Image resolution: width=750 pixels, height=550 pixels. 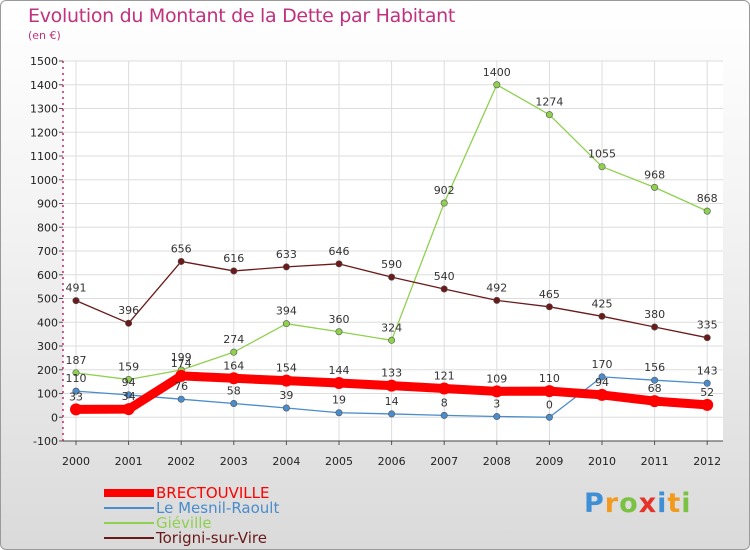 What do you see at coordinates (602, 154) in the screenshot?
I see `data-label: 1055` at bounding box center [602, 154].